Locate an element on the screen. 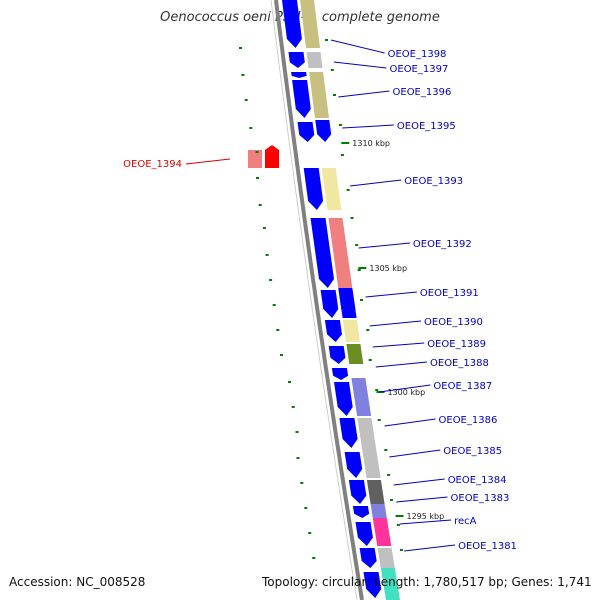 The height and width of the screenshot is (600, 600). scale-tick-label: 1295 kbp is located at coordinates (426, 516).